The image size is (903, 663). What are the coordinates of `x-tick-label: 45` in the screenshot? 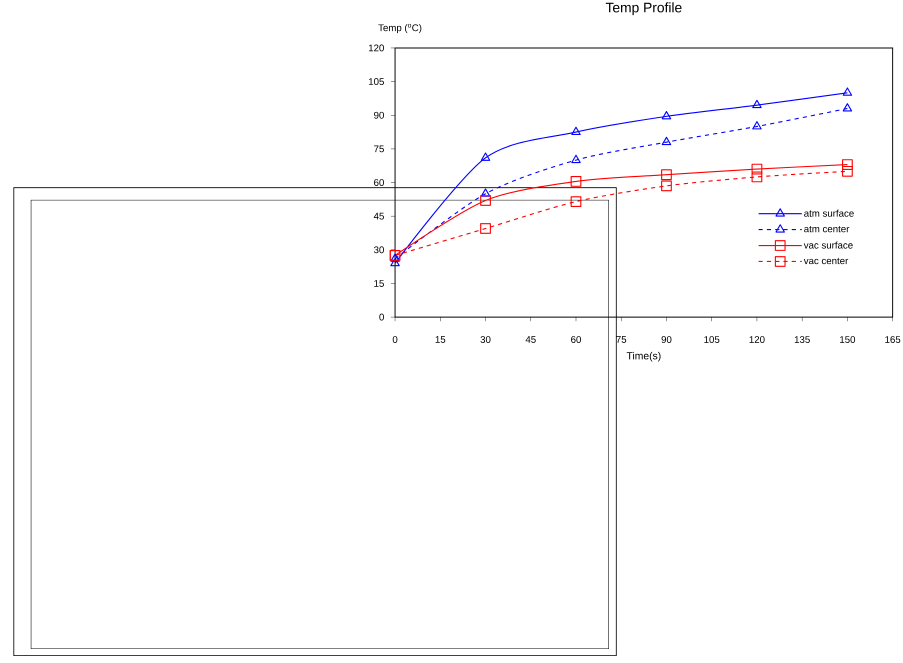 It's located at (531, 340).